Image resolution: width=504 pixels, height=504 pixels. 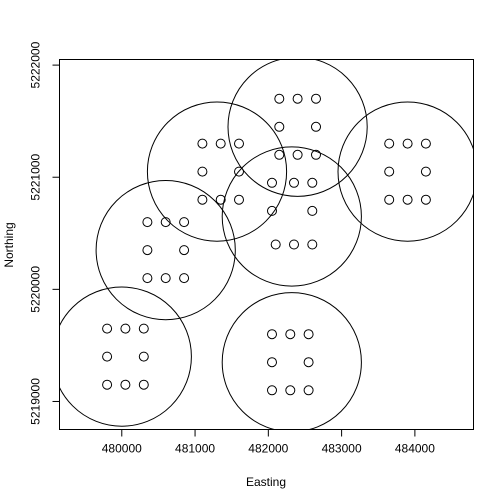 I want to click on y-tick-label: 5219000, so click(x=36, y=401).